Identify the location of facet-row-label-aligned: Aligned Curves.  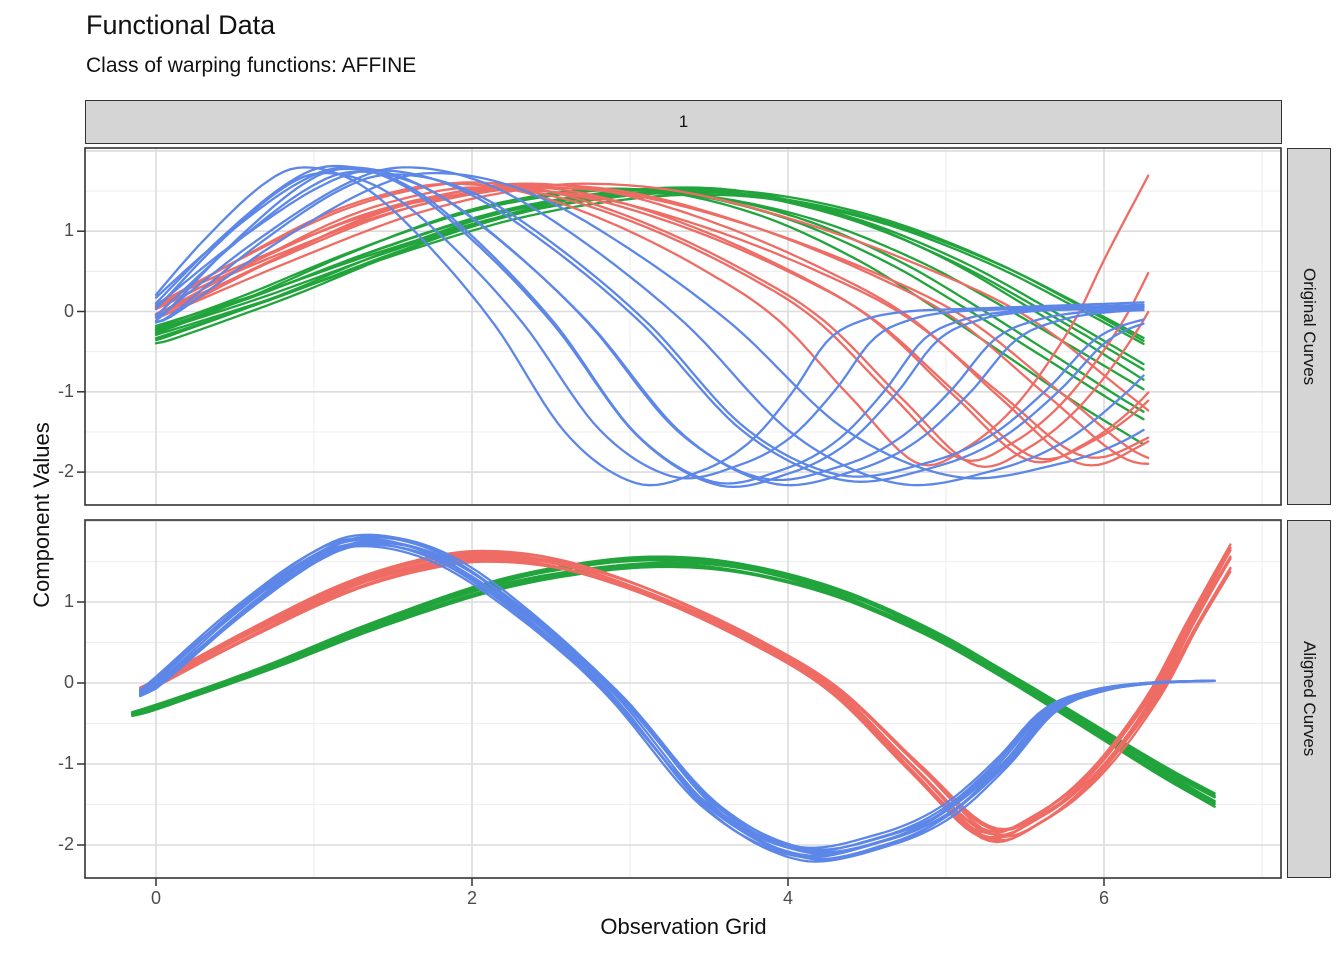
(1309, 699).